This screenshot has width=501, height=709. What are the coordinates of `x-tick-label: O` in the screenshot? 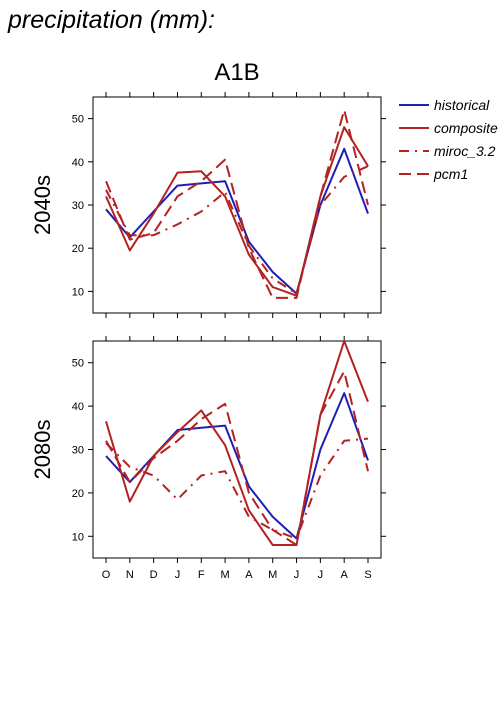 It's located at (106, 575).